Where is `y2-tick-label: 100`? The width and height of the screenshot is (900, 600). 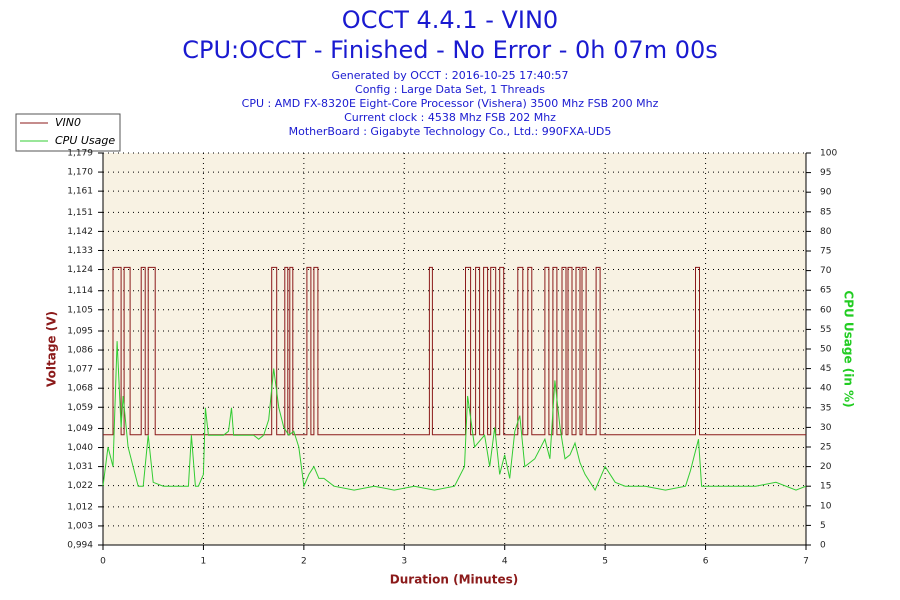 y2-tick-label: 100 is located at coordinates (828, 154).